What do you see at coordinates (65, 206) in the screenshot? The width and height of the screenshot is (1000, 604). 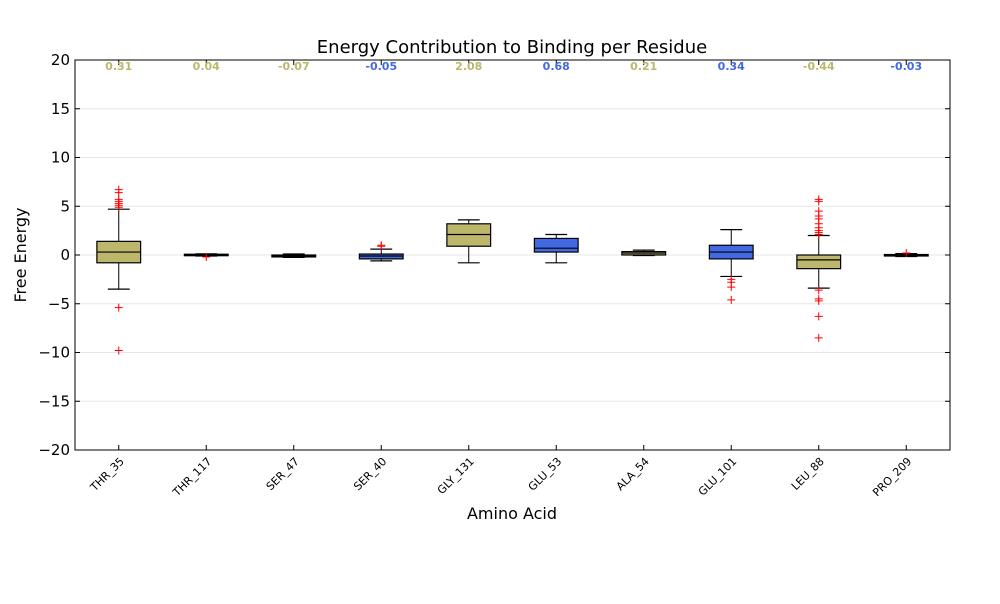 I see `y-tick-label: 5` at bounding box center [65, 206].